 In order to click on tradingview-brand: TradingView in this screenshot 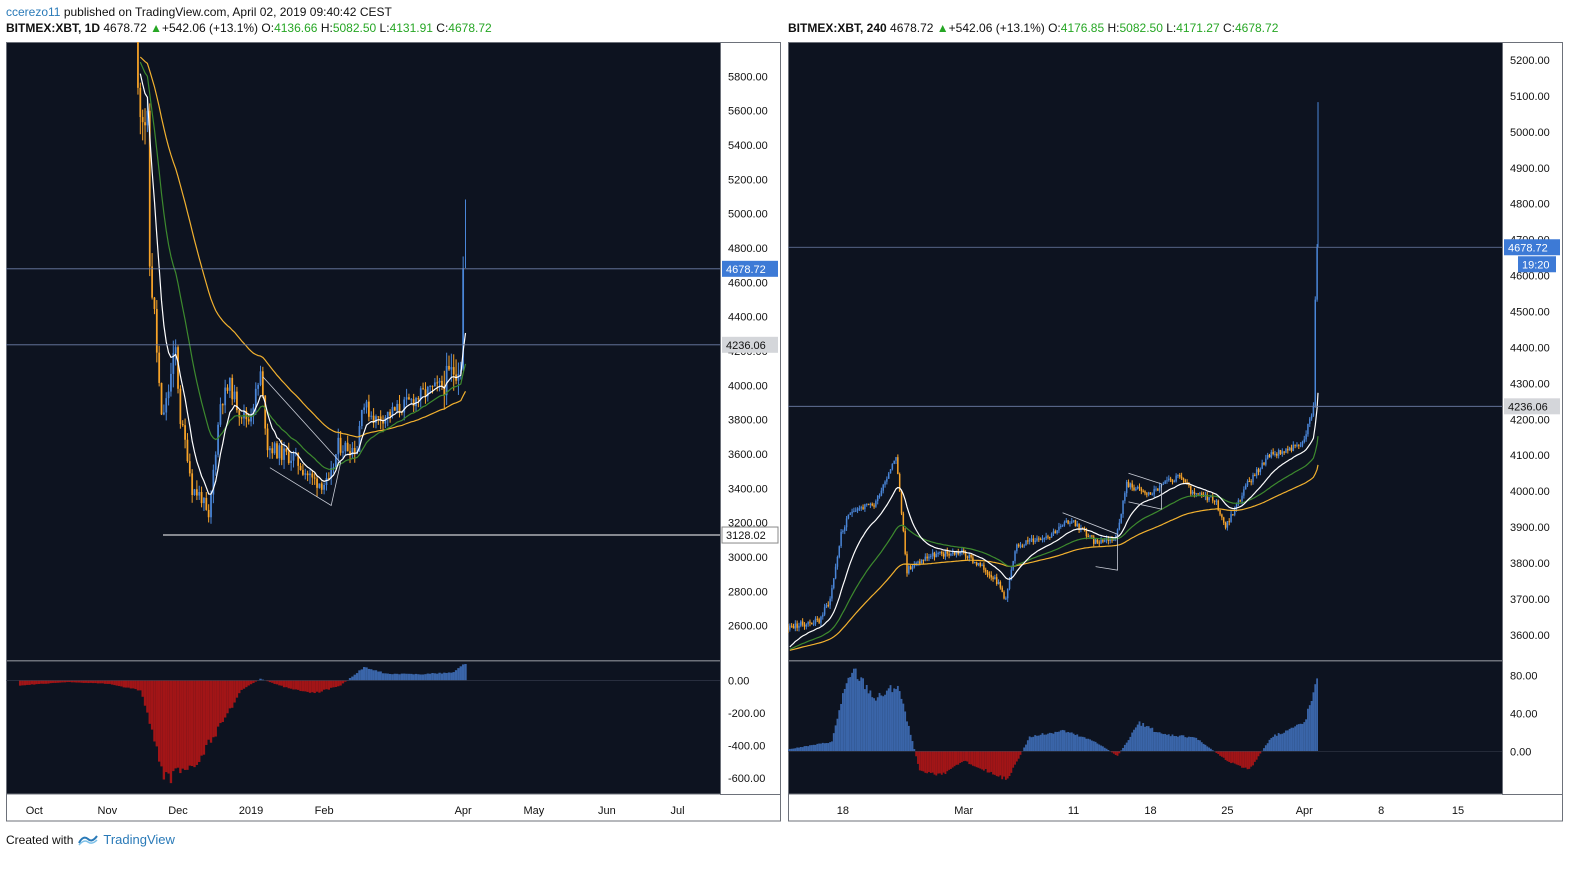, I will do `click(139, 839)`.